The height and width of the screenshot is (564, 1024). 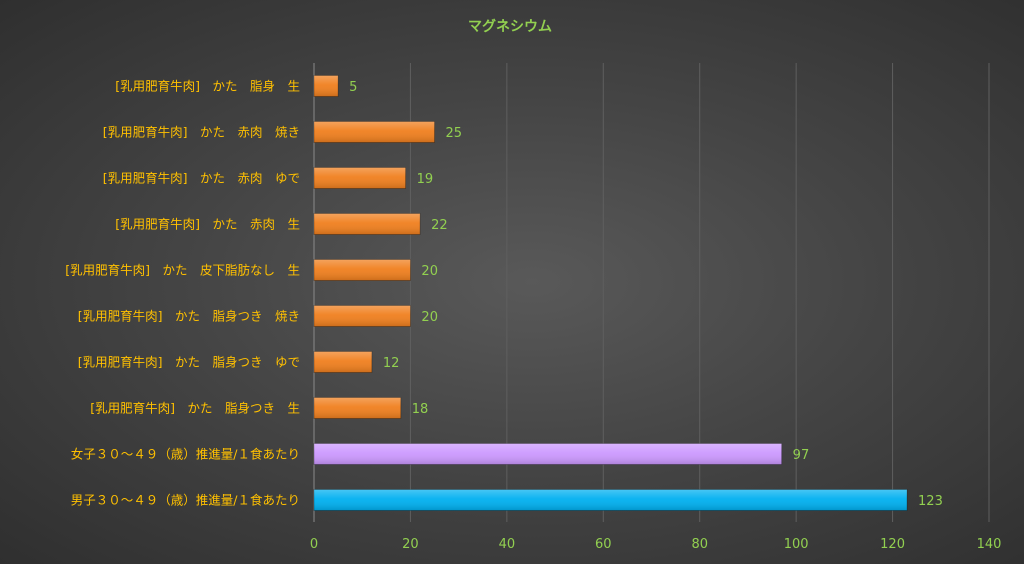 What do you see at coordinates (185, 500) in the screenshot?
I see `category-label: 男子３０～４９（歳）推進量/１食あたり` at bounding box center [185, 500].